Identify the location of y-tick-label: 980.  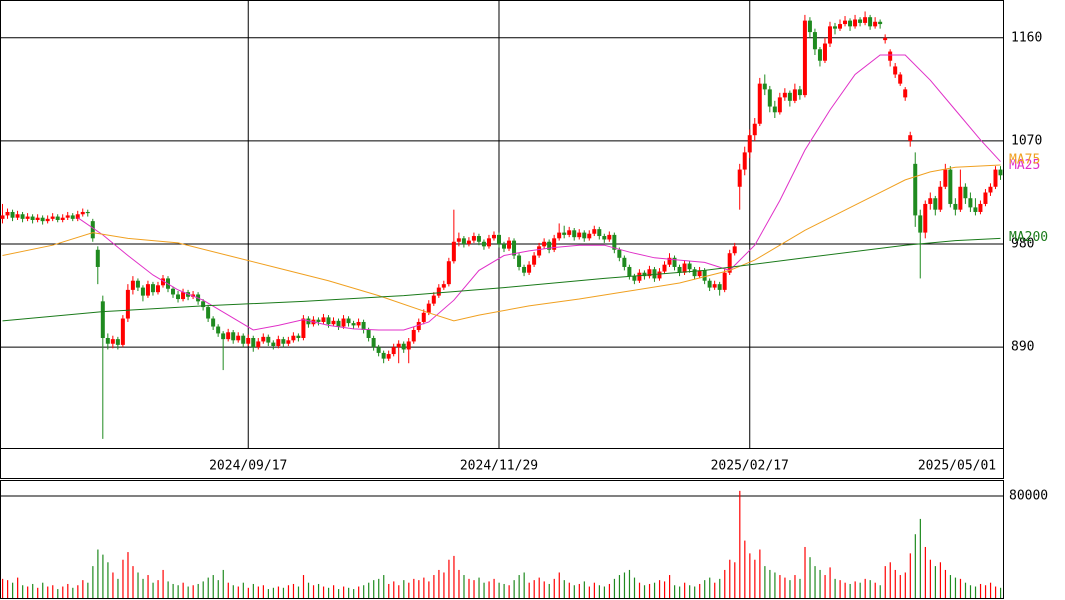
(1022, 244).